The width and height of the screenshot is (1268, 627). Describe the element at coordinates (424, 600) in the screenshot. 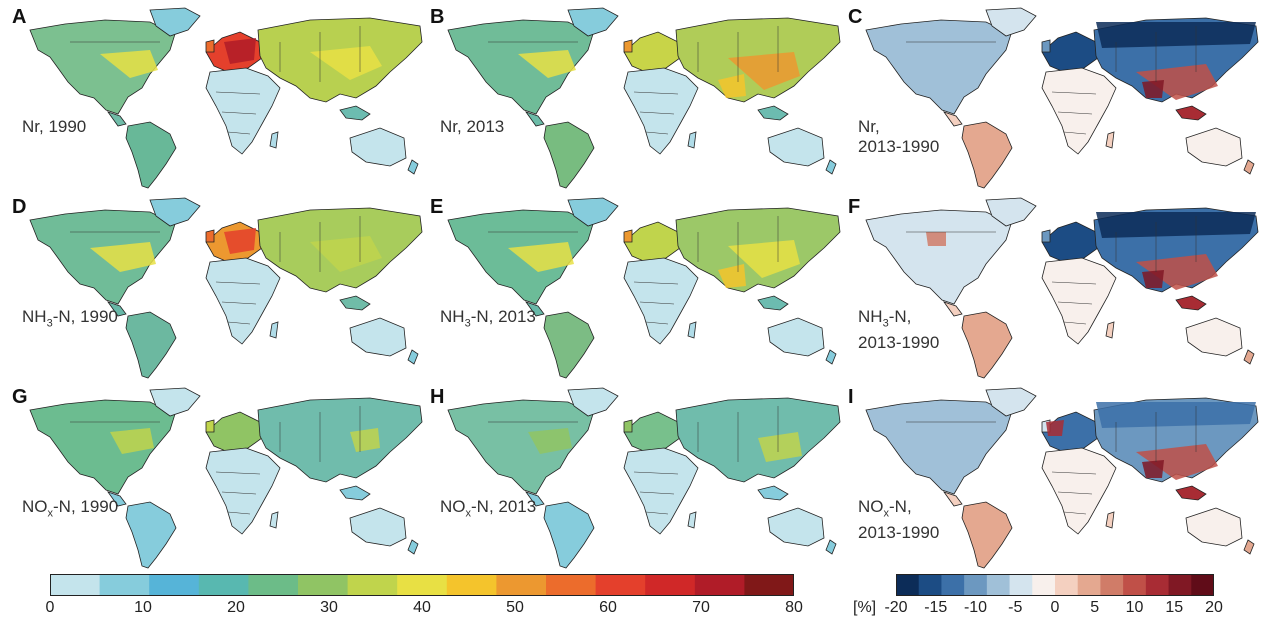

I see `colorbar-absolute: 0 10 20 30 40 50 60 70 80` at that location.